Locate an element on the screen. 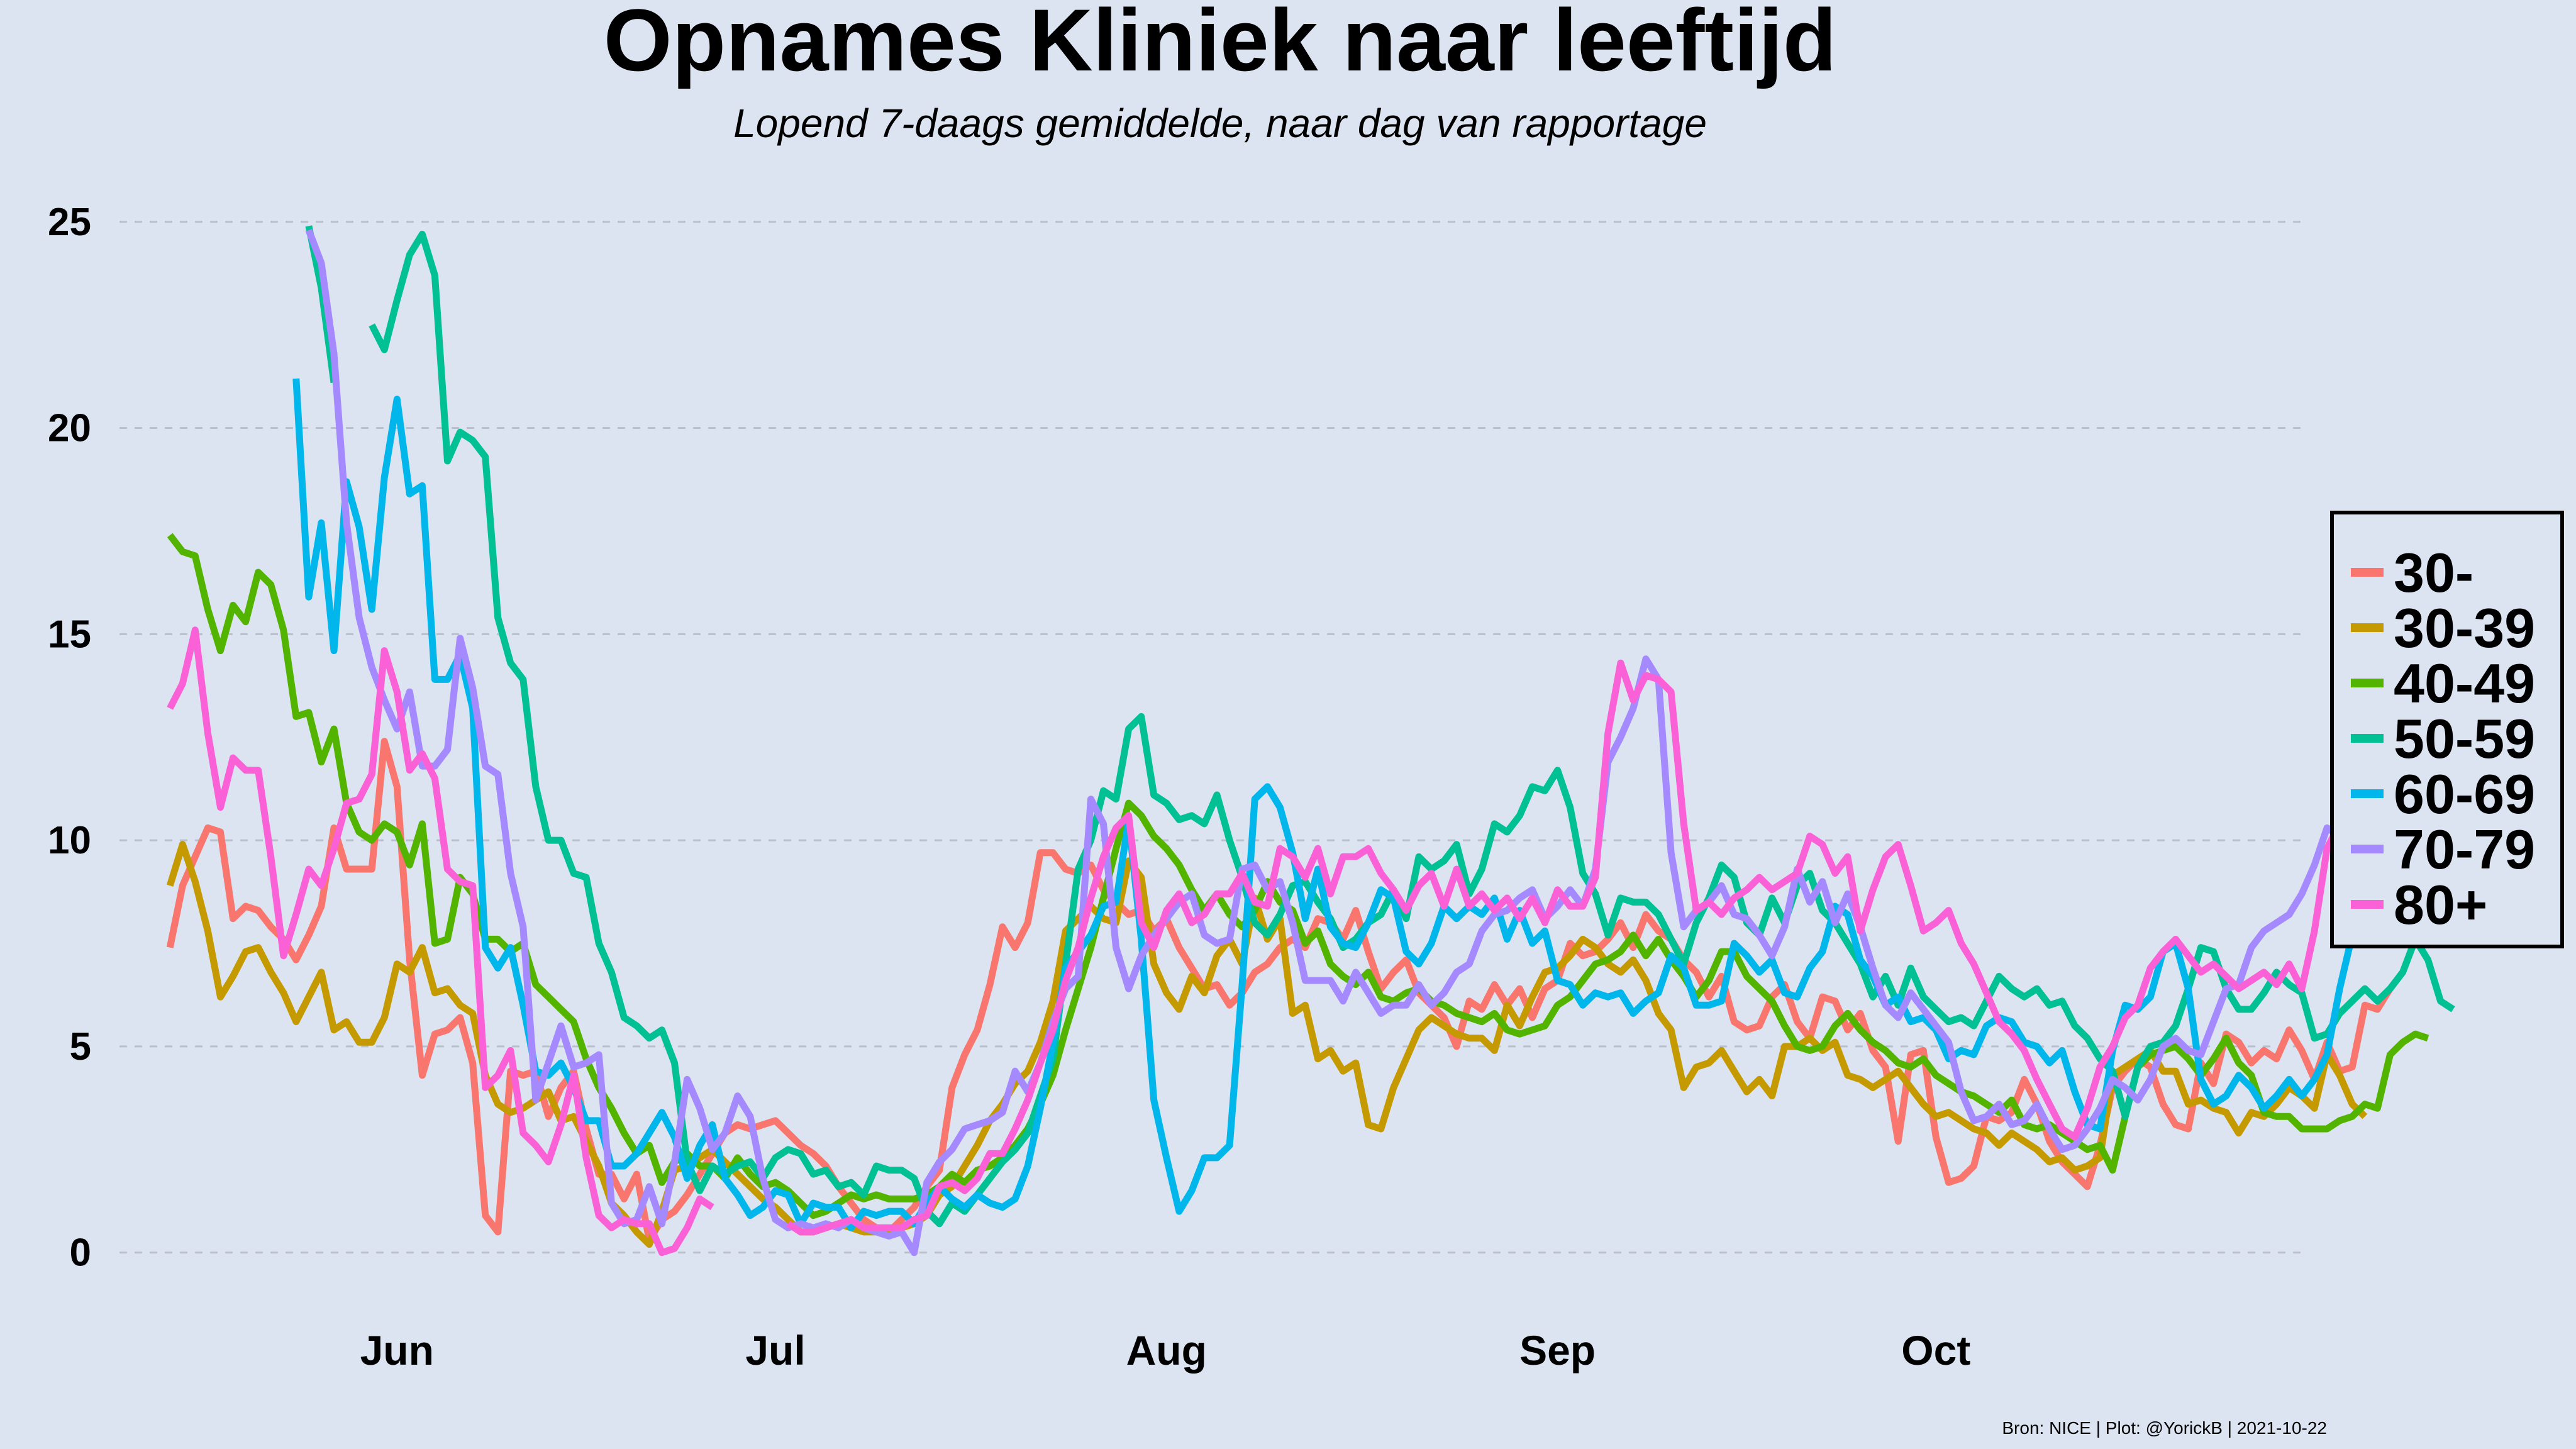  x-tick-label: Sep is located at coordinates (1557, 1350).